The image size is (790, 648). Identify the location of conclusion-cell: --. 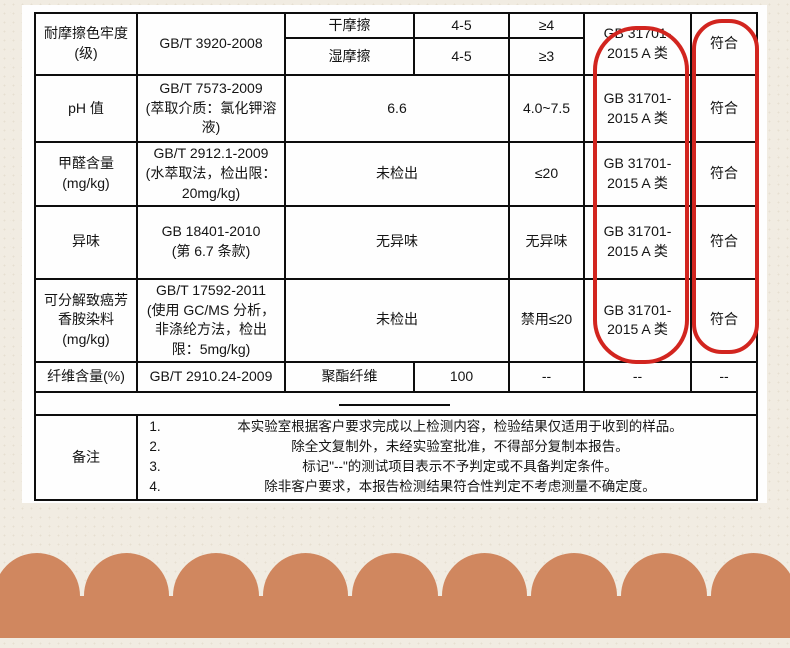
(724, 377).